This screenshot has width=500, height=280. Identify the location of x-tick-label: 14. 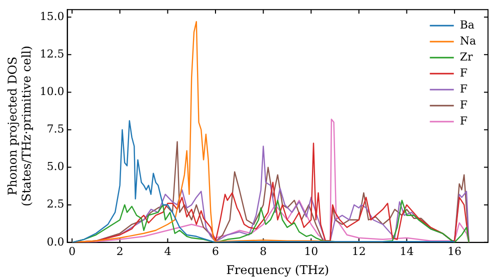
(407, 251).